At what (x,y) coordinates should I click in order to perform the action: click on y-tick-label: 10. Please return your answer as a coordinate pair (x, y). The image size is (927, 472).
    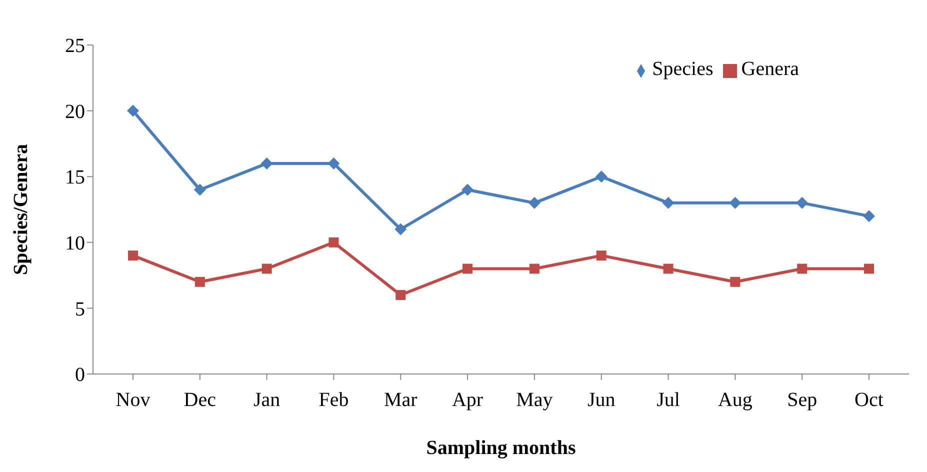
    Looking at the image, I should click on (75, 243).